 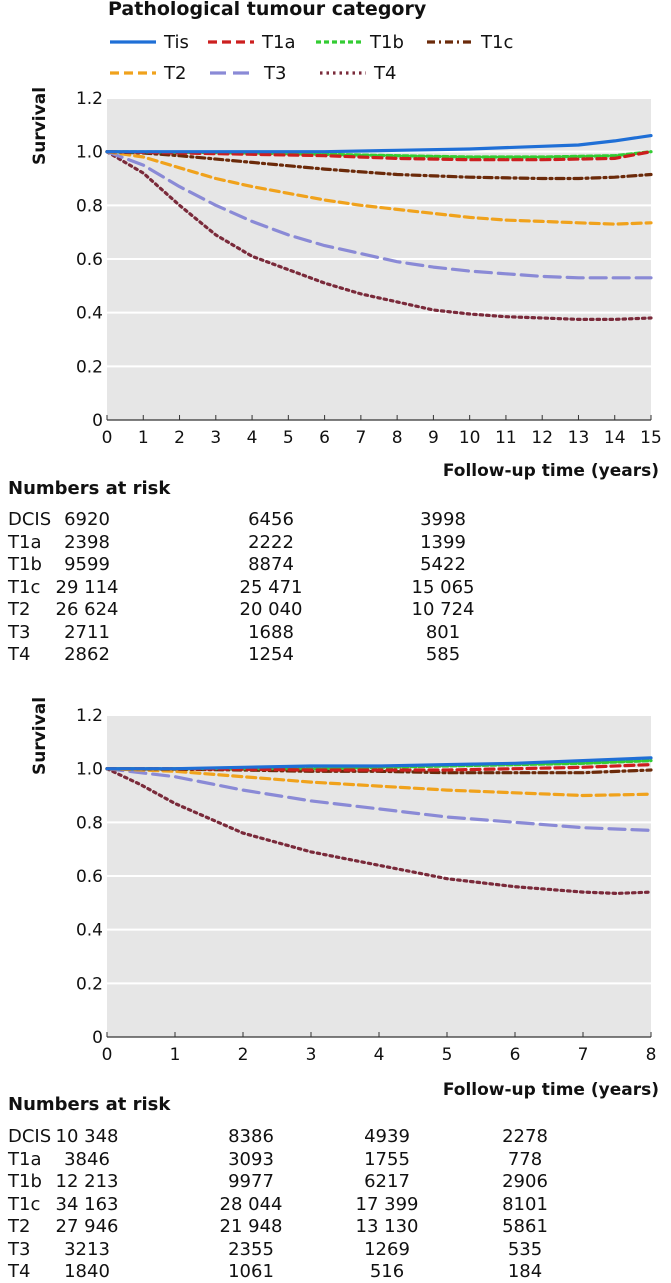 What do you see at coordinates (251, 1226) in the screenshot?
I see `risk-cell: 21 948` at bounding box center [251, 1226].